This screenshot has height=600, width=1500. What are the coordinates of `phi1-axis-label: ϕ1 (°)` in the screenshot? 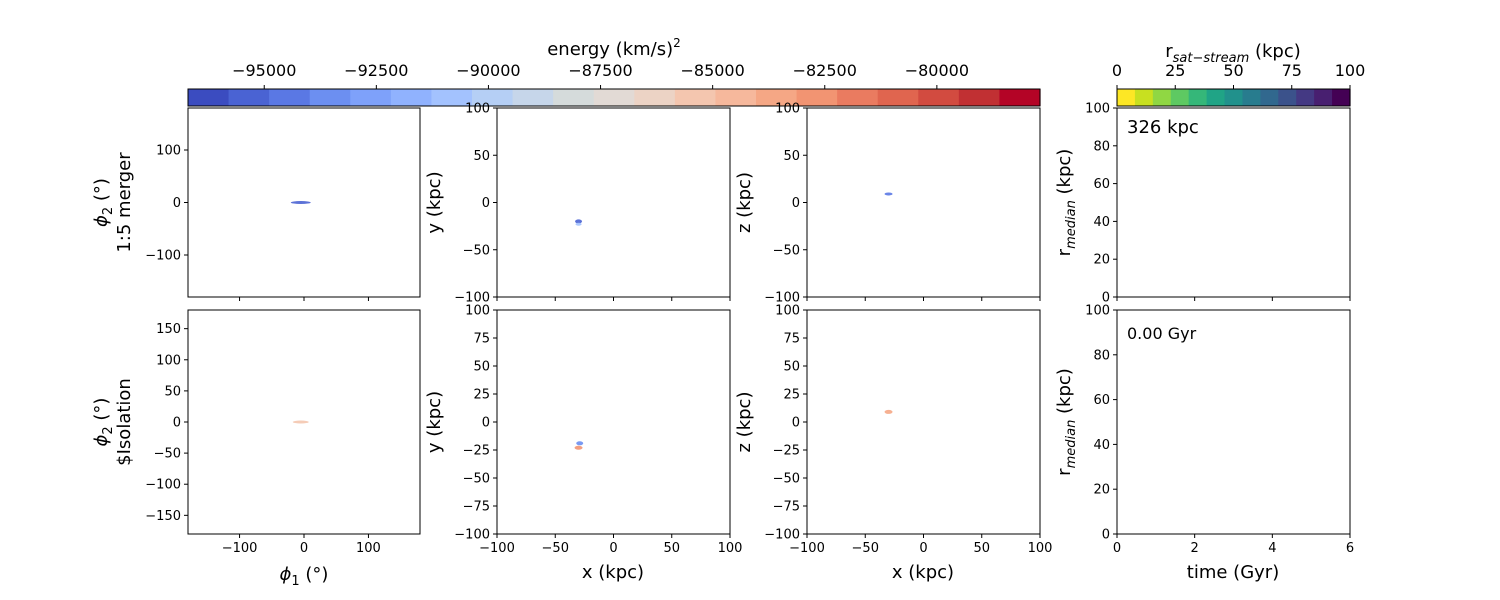 It's located at (304, 576).